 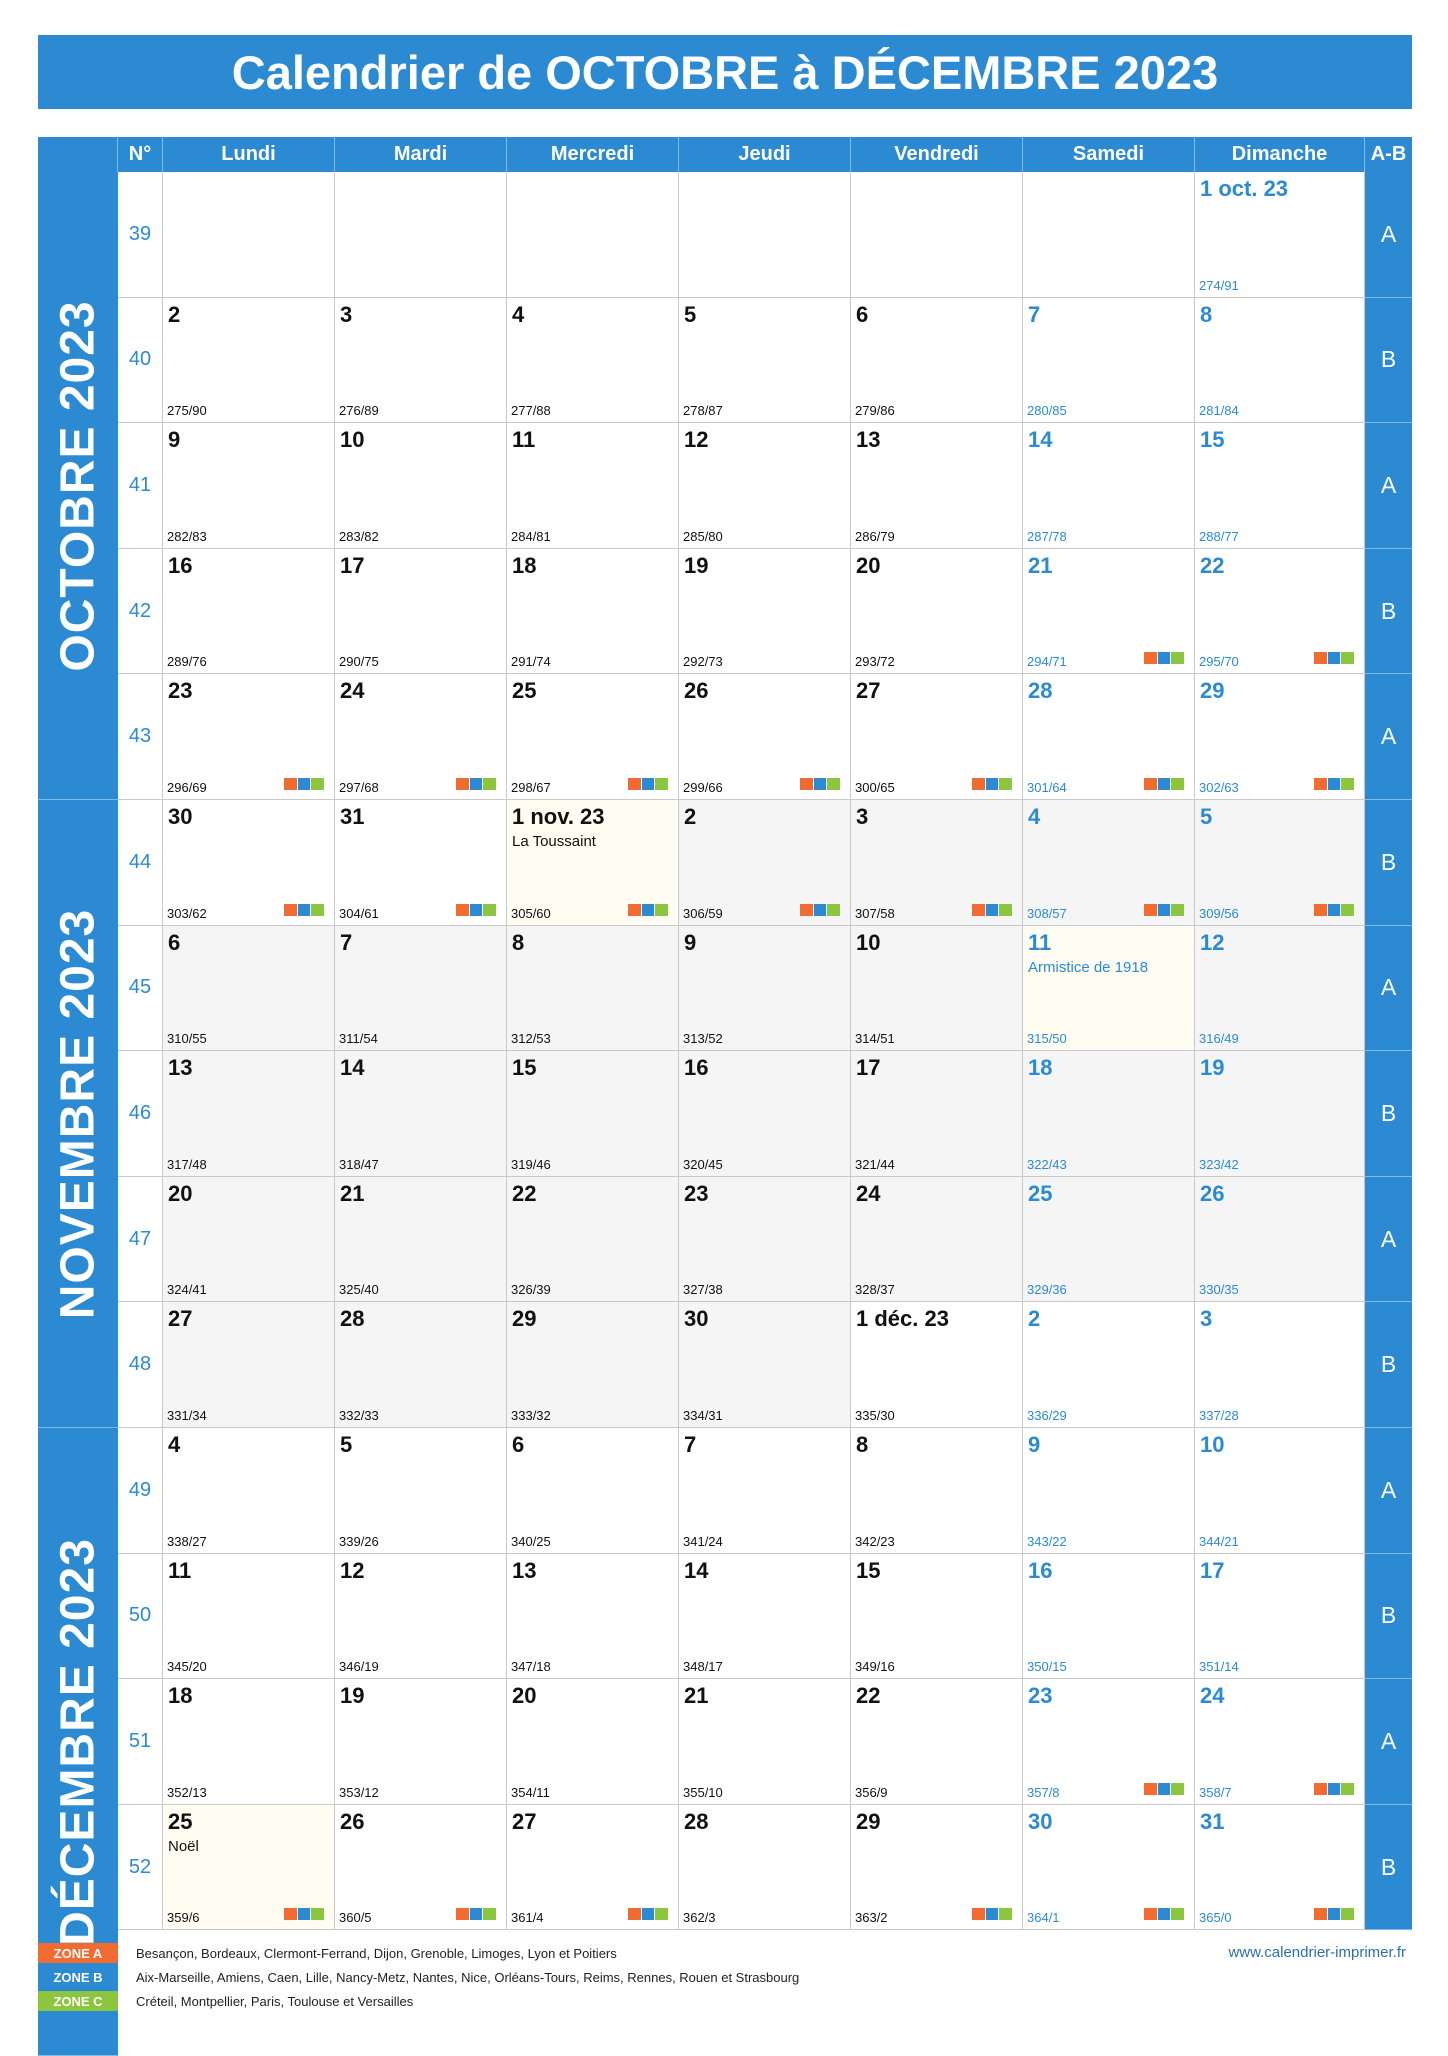 I want to click on day-cell: 13 347/18, so click(x=593, y=1616).